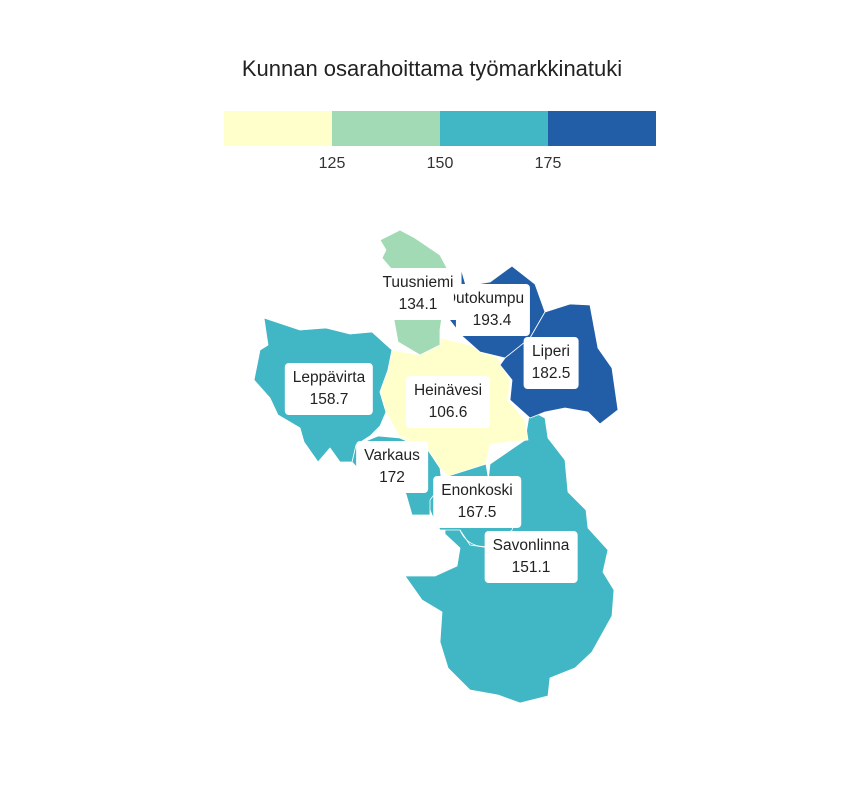  What do you see at coordinates (477, 502) in the screenshot?
I see `label-enonkoski: Enonkoski 167.5` at bounding box center [477, 502].